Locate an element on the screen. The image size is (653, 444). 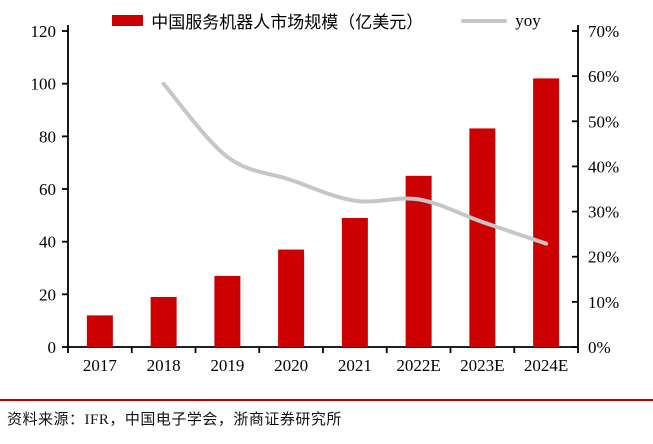
bar-2020 is located at coordinates (291, 298).